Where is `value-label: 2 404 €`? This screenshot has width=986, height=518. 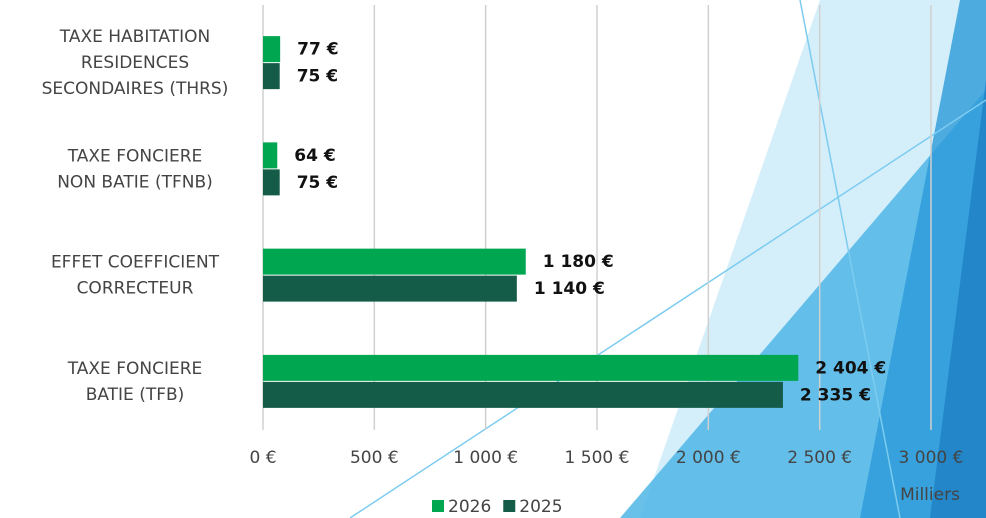 value-label: 2 404 € is located at coordinates (850, 368).